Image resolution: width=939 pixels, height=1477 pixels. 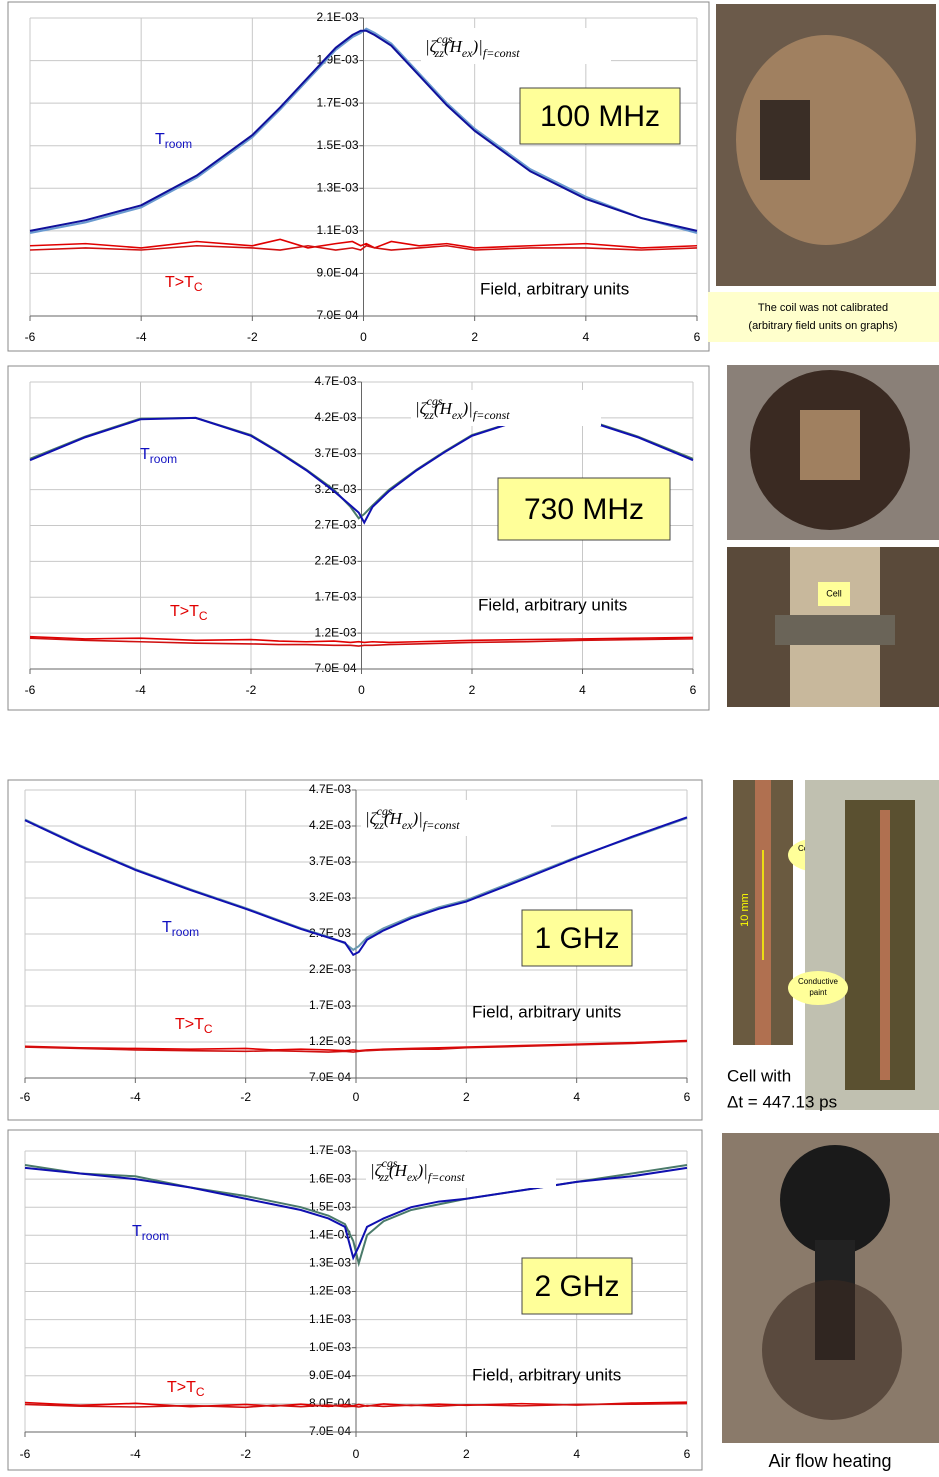 I want to click on frequency-label: 730 MHz, so click(x=584, y=509).